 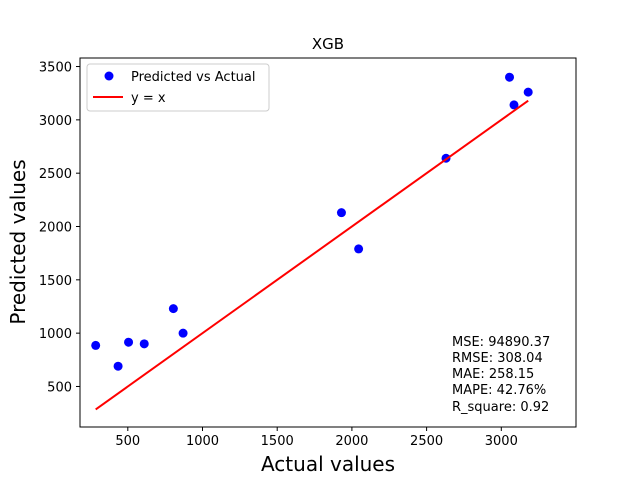 I want to click on y-axis-title: Predicted values, so click(x=18, y=241).